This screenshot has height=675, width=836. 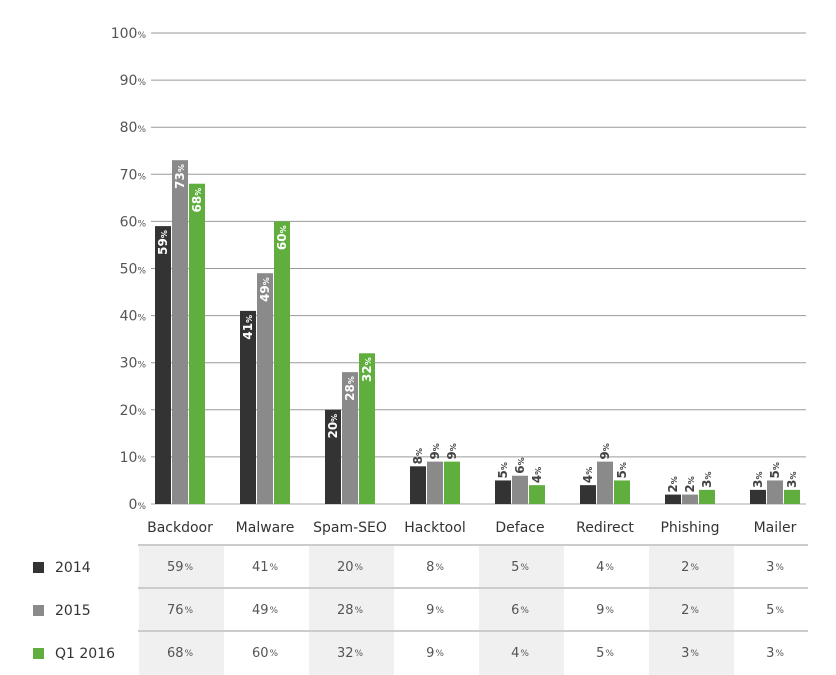 I want to click on y-tick-label: 30%, so click(x=133, y=364).